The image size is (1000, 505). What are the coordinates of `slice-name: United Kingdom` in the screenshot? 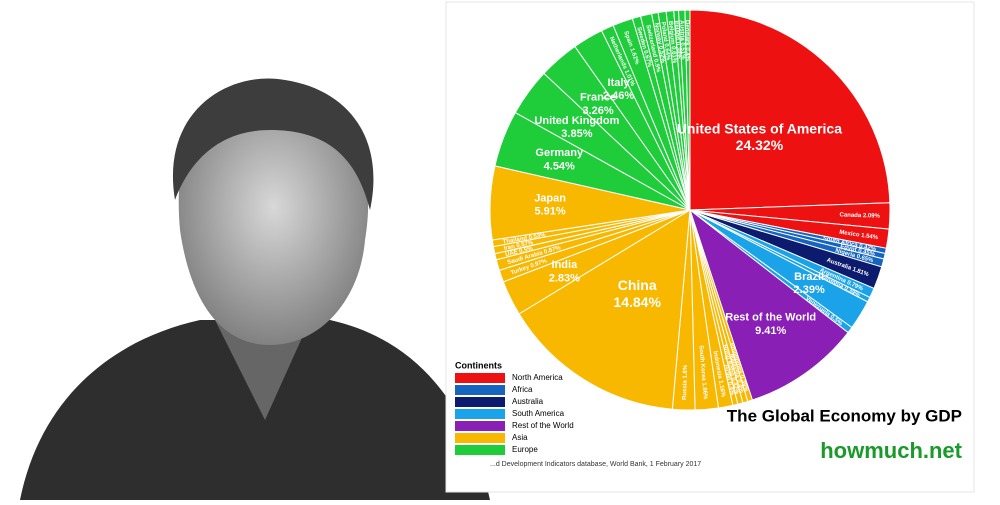 It's located at (576, 121).